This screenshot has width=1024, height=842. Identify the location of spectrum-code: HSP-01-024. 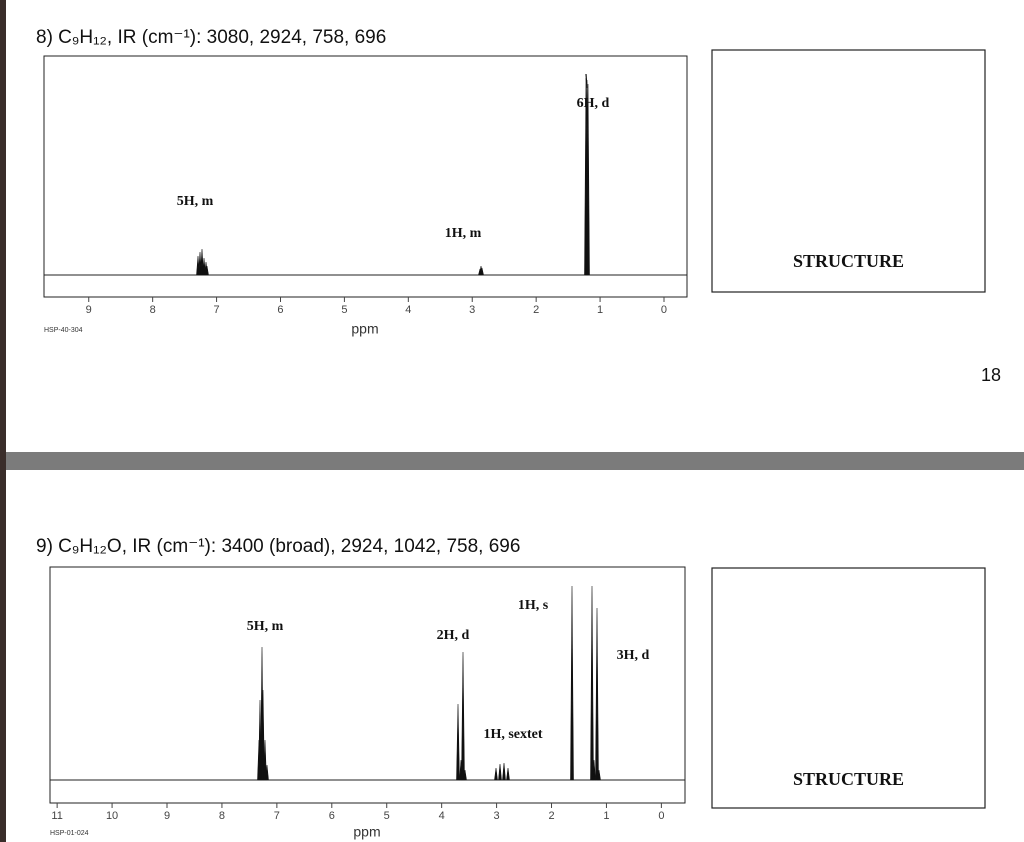
(69, 833).